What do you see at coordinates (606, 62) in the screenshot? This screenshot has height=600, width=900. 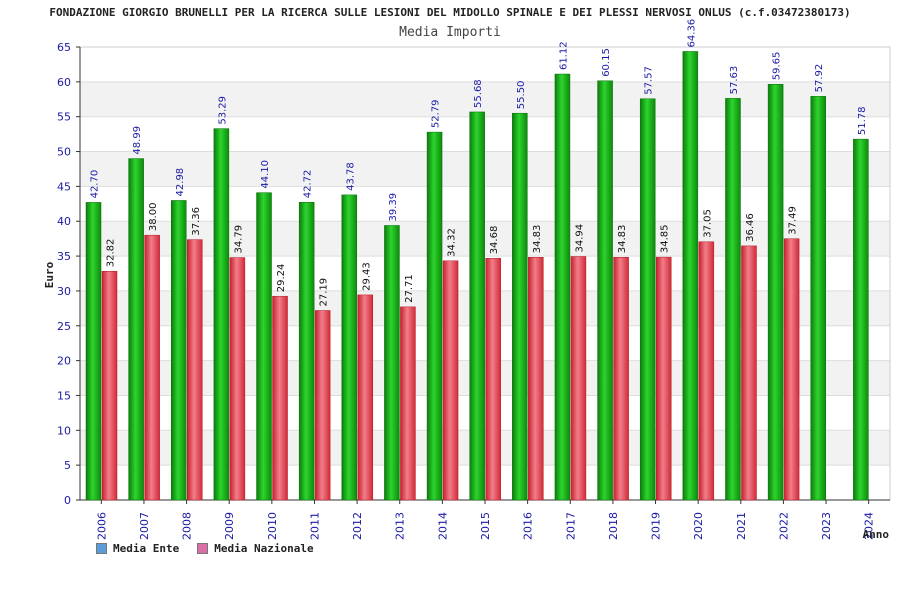 I see `data-label: 60.15` at bounding box center [606, 62].